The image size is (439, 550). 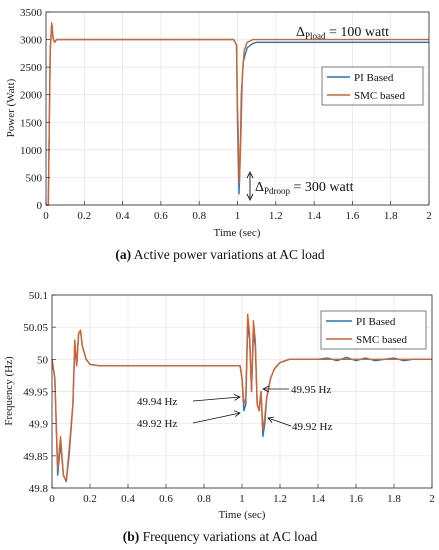 What do you see at coordinates (394, 499) in the screenshot?
I see `frequency-x-tick-label: 1.8` at bounding box center [394, 499].